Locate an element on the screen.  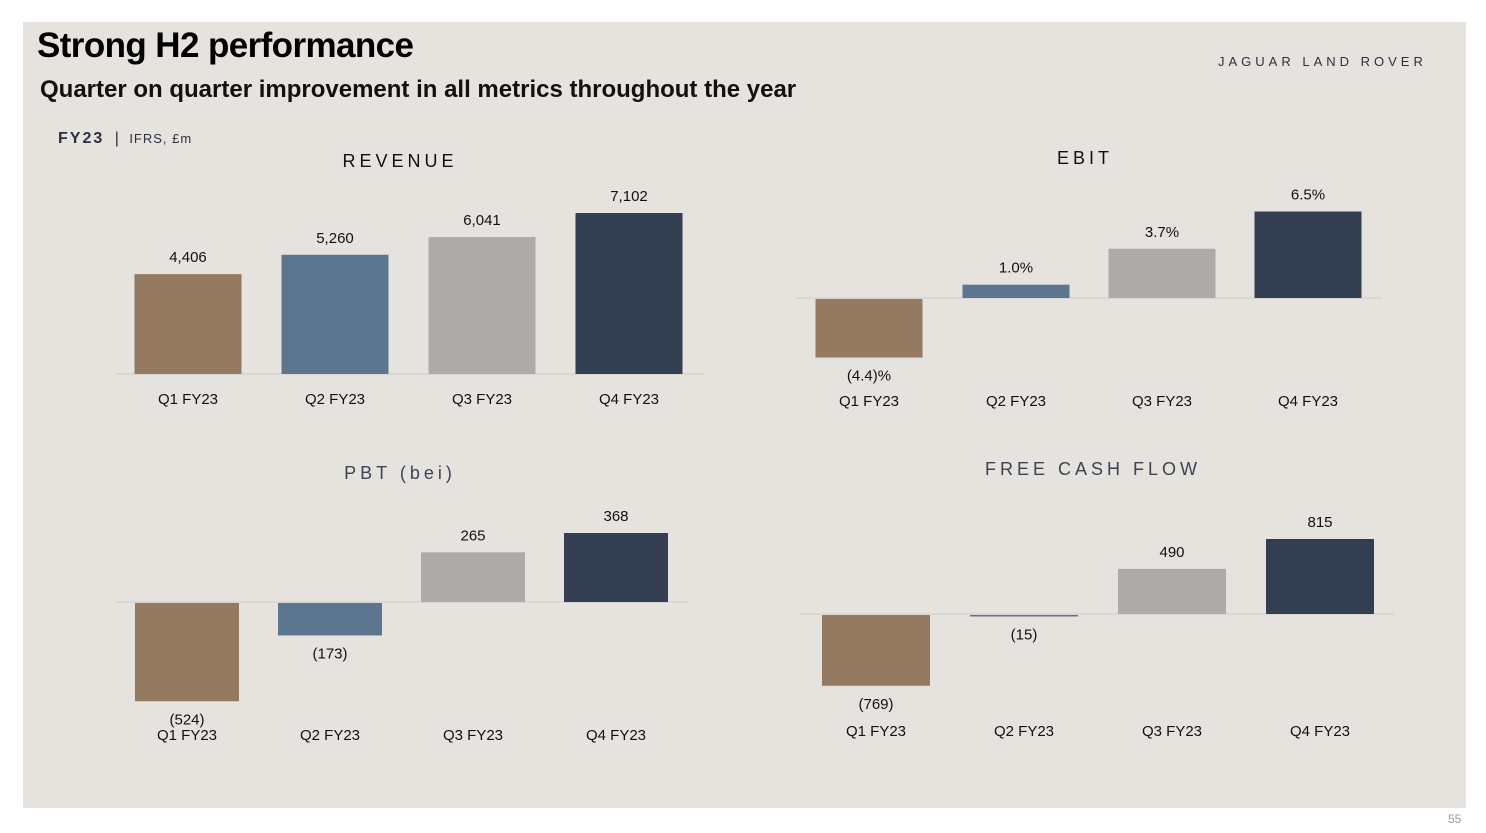
revenue-category-label-q1: Q1 FY23 is located at coordinates (188, 399).